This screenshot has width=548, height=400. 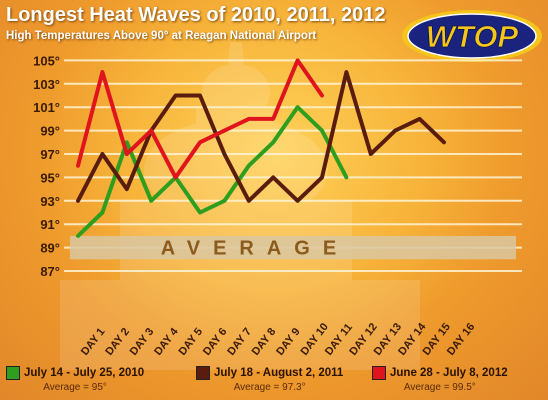 What do you see at coordinates (50, 154) in the screenshot?
I see `y-tick-label: 97°` at bounding box center [50, 154].